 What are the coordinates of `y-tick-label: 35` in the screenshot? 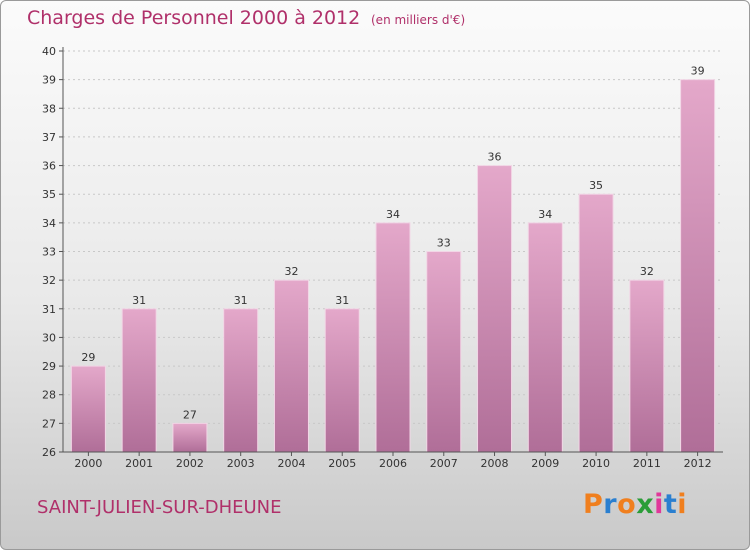 It's located at (49, 194).